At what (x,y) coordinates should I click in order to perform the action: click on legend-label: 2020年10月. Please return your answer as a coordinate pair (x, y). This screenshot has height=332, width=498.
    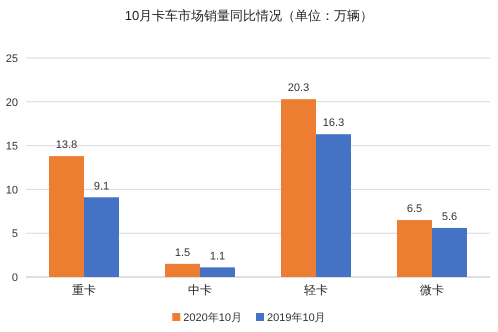
    Looking at the image, I should click on (212, 318).